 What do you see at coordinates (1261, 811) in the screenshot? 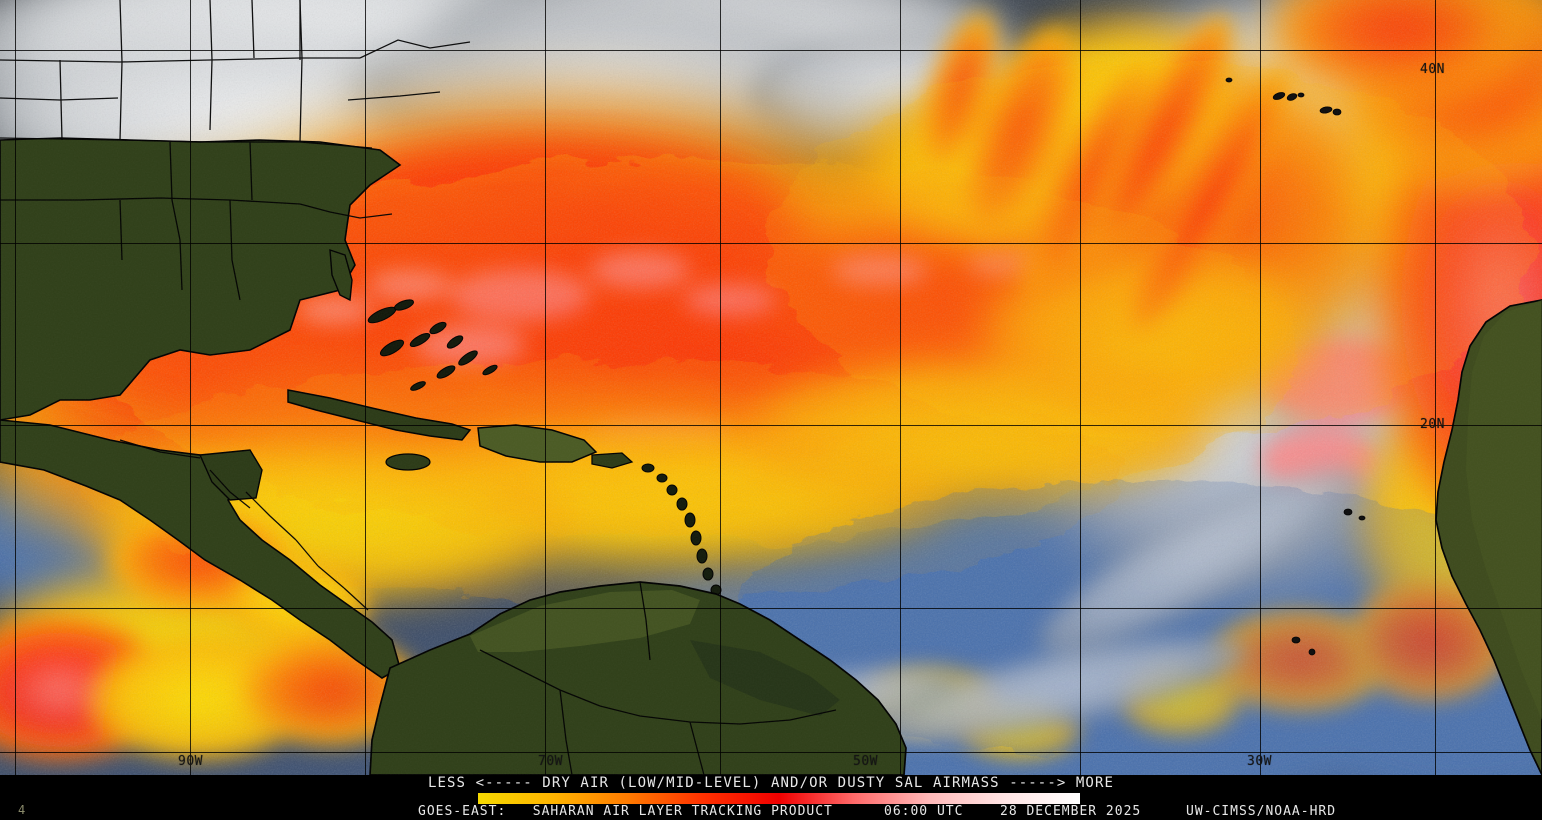
I see `data-credit: UW-CIMSS/NOAA-HRD` at bounding box center [1261, 811].